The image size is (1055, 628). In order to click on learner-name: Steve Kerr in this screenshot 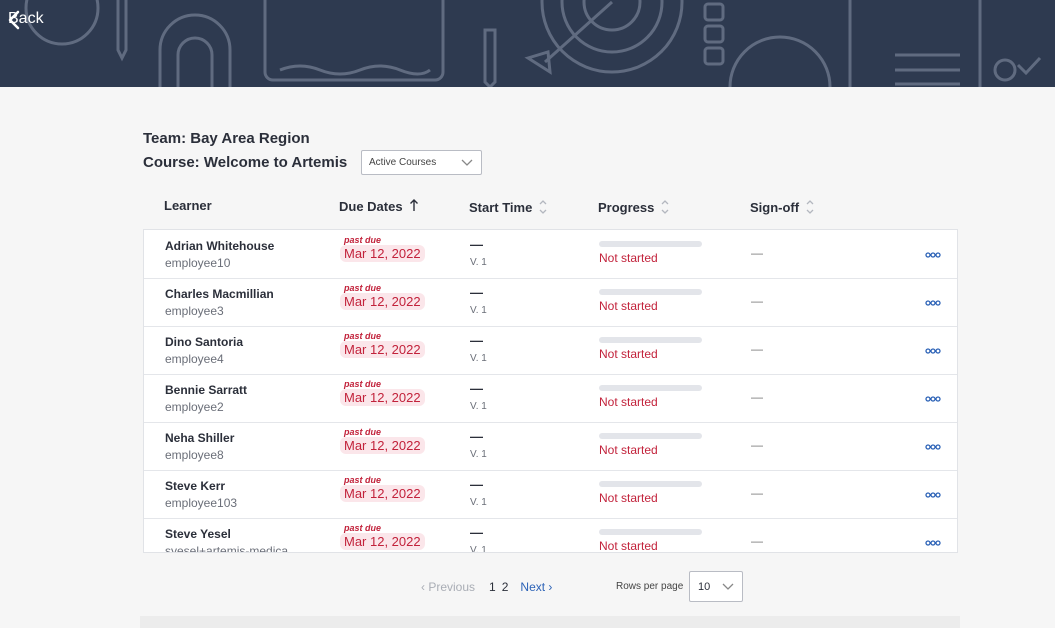, I will do `click(195, 486)`.